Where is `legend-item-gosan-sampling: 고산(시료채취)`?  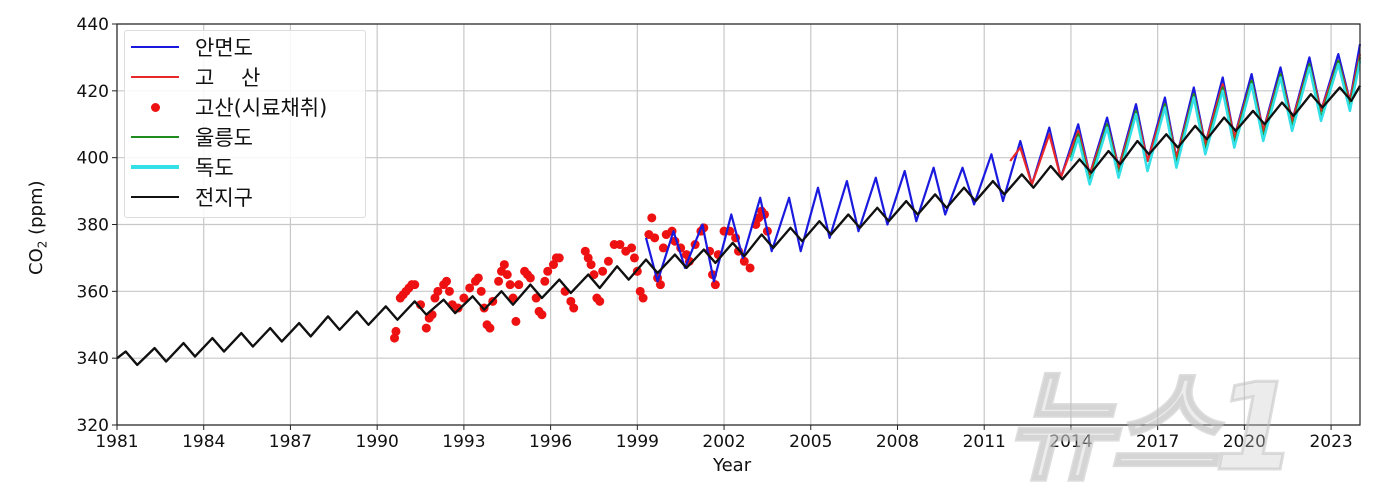
legend-item-gosan-sampling: 고산(시료채취) is located at coordinates (226, 107).